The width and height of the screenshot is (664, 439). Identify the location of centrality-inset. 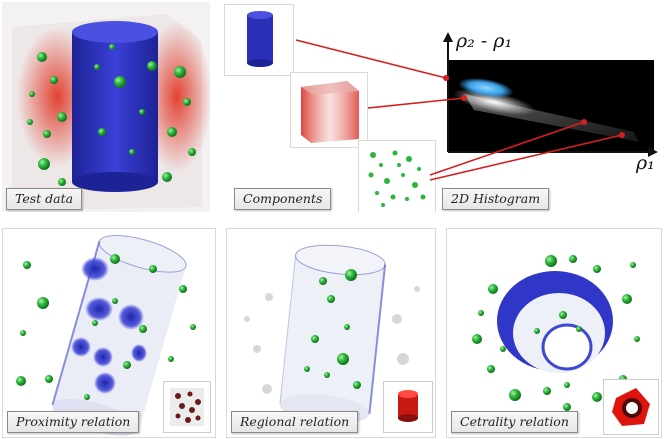
(631, 407).